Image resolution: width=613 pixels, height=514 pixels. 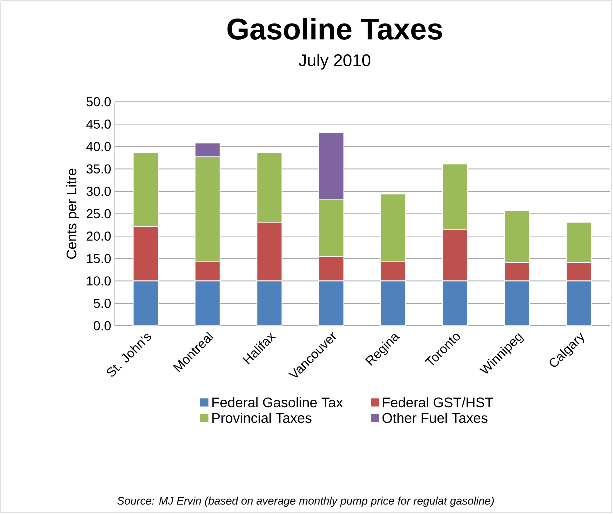 I want to click on y-tick-label: 50.0, so click(x=98, y=102).